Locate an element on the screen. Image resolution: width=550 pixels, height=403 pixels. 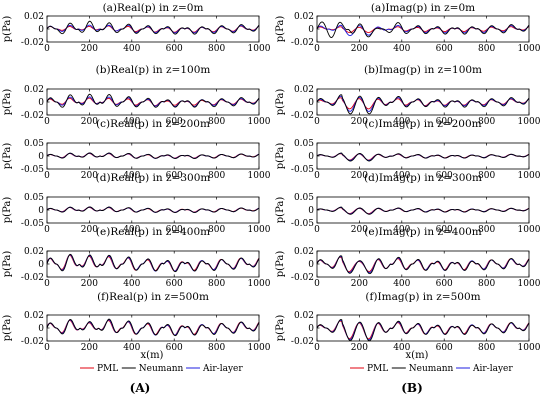
panel-title: (d)Imag(p) in z=300m is located at coordinates (423, 178).